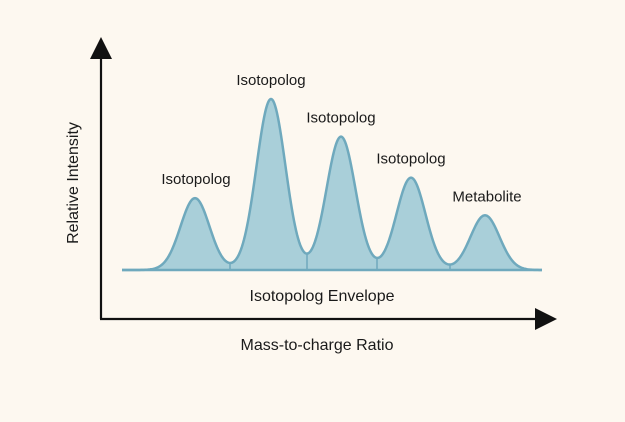 The image size is (625, 422). Describe the element at coordinates (322, 296) in the screenshot. I see `envelope-label: Isotopolog Envelope` at that location.